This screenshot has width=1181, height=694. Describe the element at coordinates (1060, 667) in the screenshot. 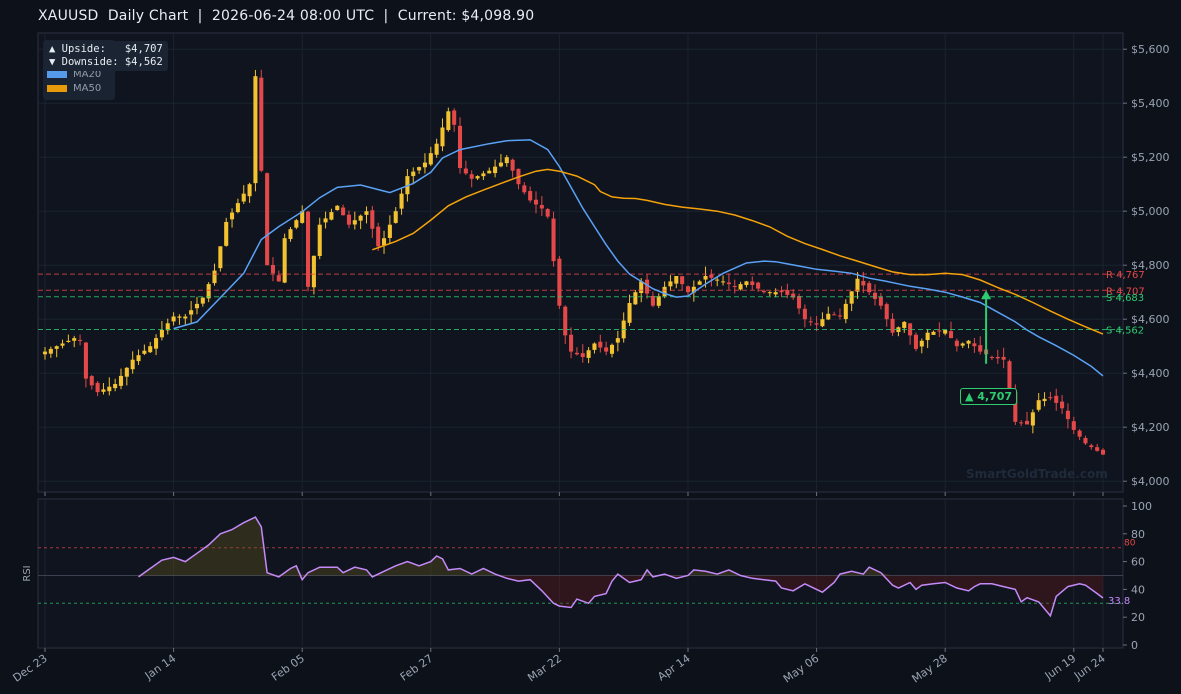

I see `x-tick-label: Jun 19` at that location.